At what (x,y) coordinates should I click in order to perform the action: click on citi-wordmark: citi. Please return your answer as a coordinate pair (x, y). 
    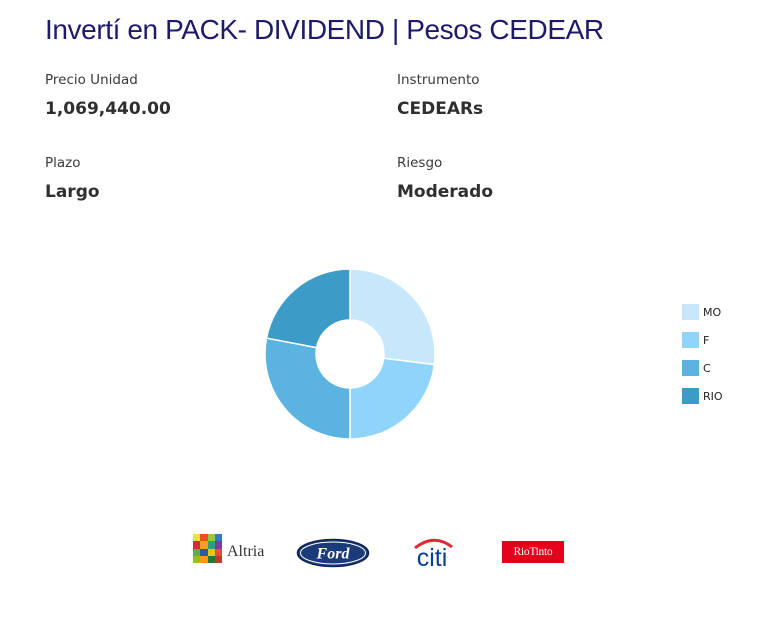
    Looking at the image, I should click on (432, 556).